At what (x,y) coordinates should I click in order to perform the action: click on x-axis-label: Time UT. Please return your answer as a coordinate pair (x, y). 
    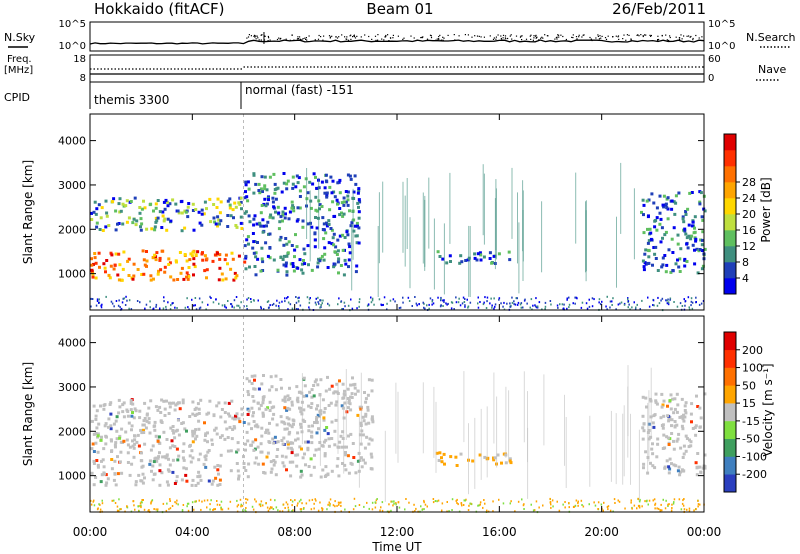
    Looking at the image, I should click on (396, 547).